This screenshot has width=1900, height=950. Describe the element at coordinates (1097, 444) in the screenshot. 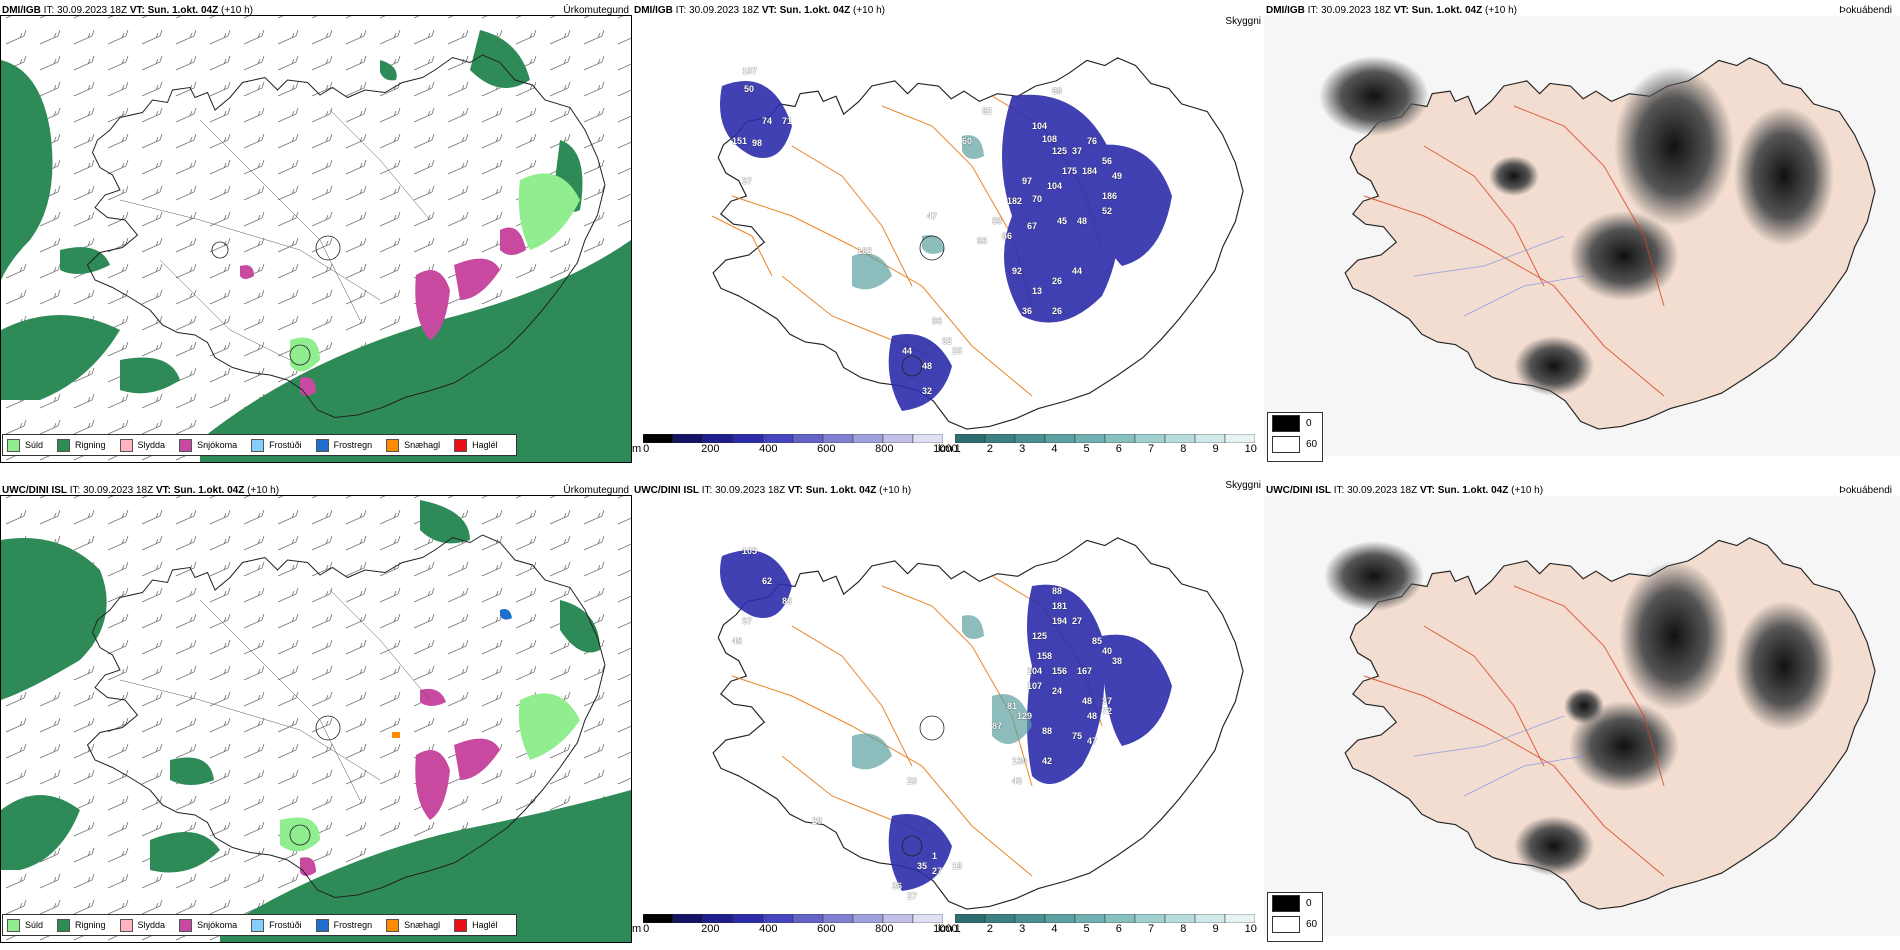

I see `colorbar-km: km 1 2 3 4 5 6 7 8 9 10` at that location.